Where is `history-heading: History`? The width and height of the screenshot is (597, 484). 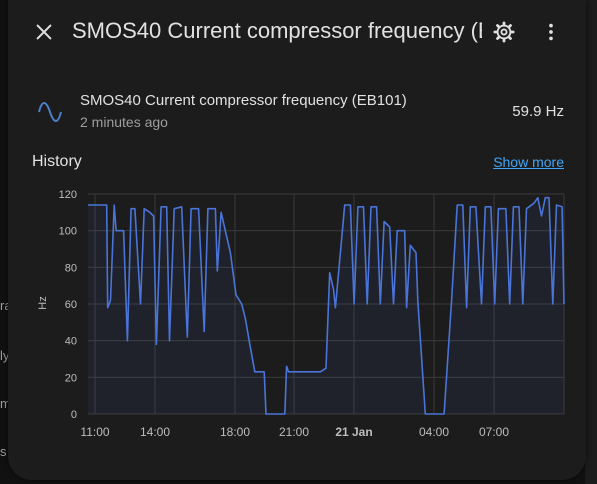
history-heading: History is located at coordinates (57, 161).